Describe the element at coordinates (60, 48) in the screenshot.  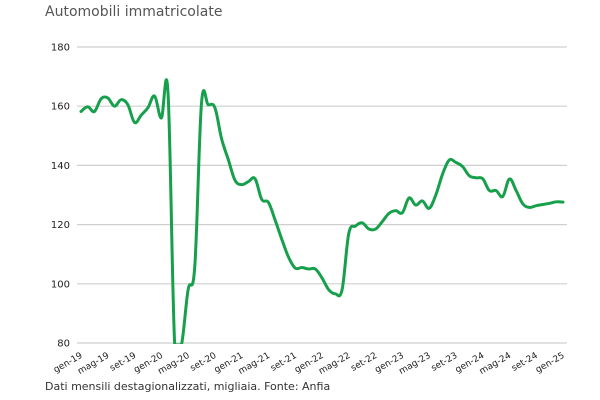
I see `y-tick-label: 180` at that location.